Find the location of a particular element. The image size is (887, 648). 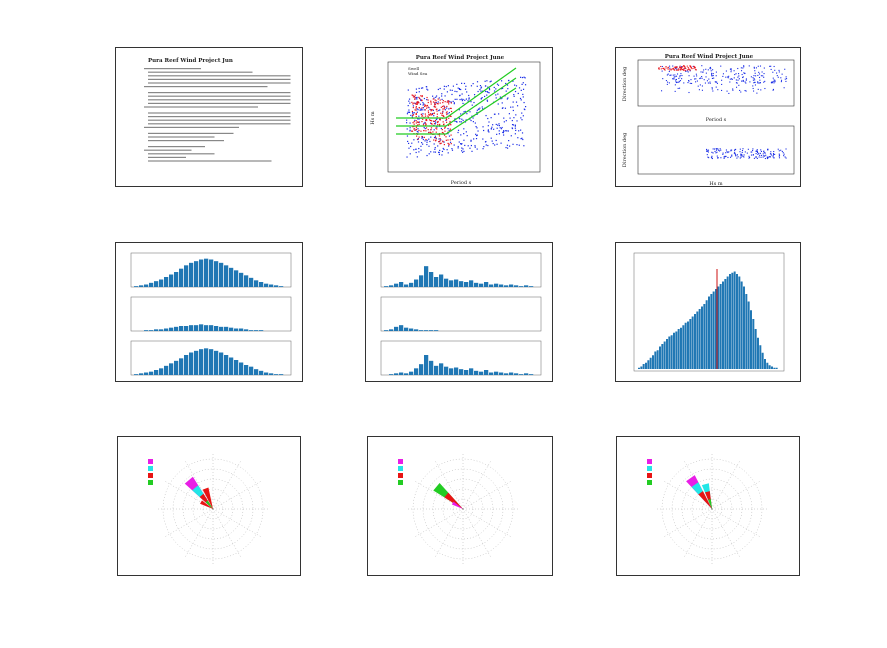

rose-spoke is located at coordinates (735, 522).